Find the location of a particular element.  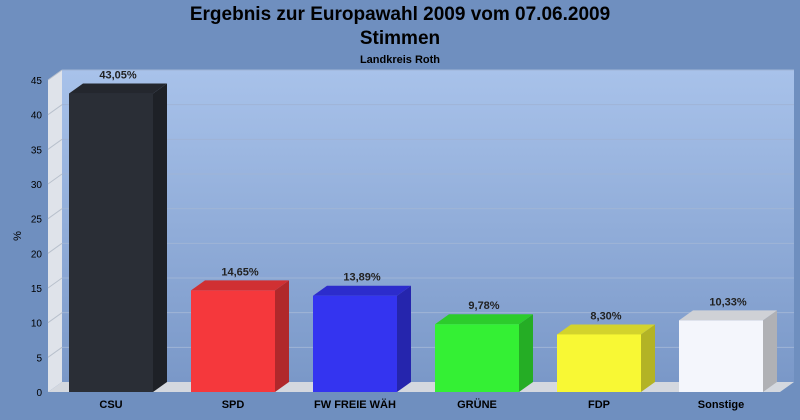

y-tick-label: 40 is located at coordinates (37, 116).